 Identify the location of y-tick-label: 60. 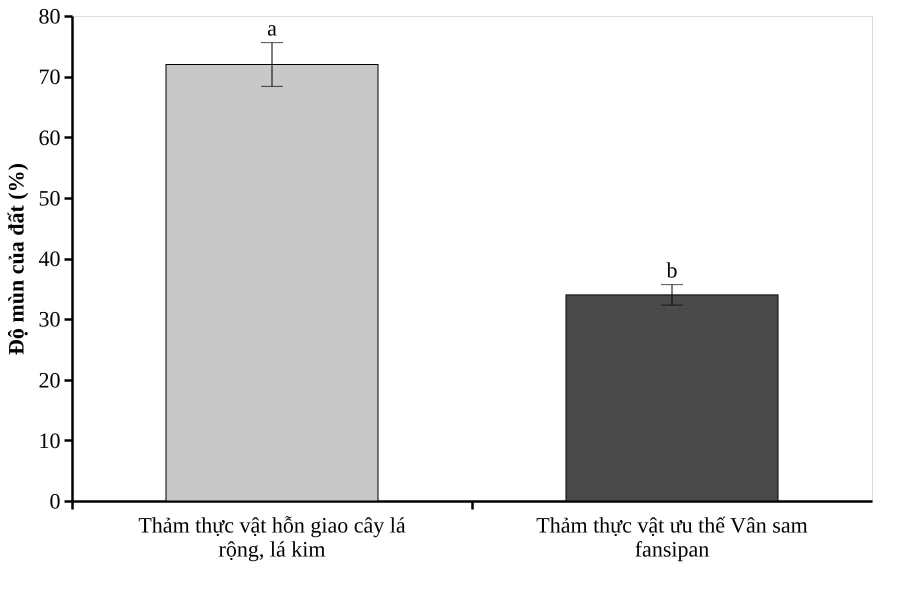
(49, 137).